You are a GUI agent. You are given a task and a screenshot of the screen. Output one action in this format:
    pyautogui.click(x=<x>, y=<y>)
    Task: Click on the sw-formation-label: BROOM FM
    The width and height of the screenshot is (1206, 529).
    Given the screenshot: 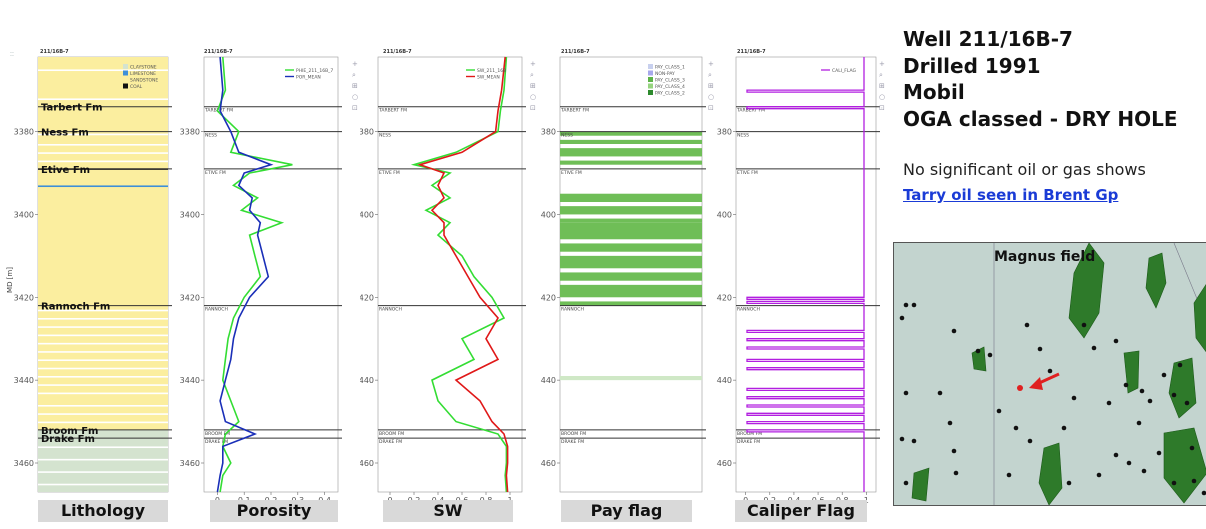 What is the action you would take?
    pyautogui.click(x=391, y=434)
    